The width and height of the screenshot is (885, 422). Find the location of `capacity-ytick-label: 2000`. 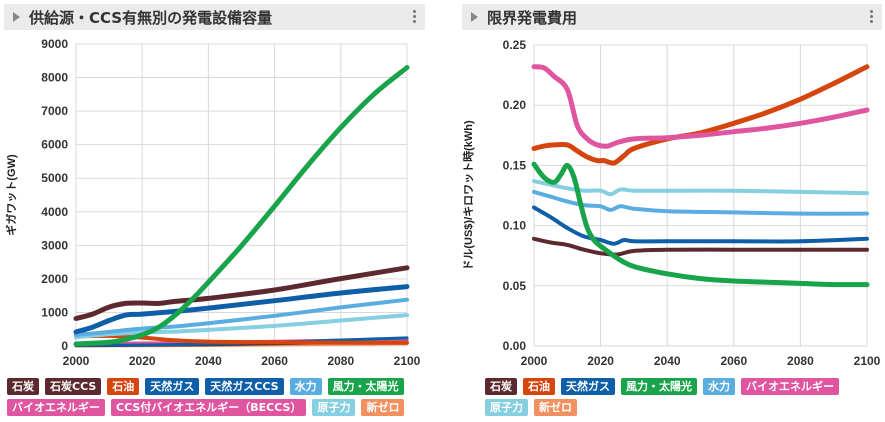

capacity-ytick-label: 2000 is located at coordinates (54, 279).